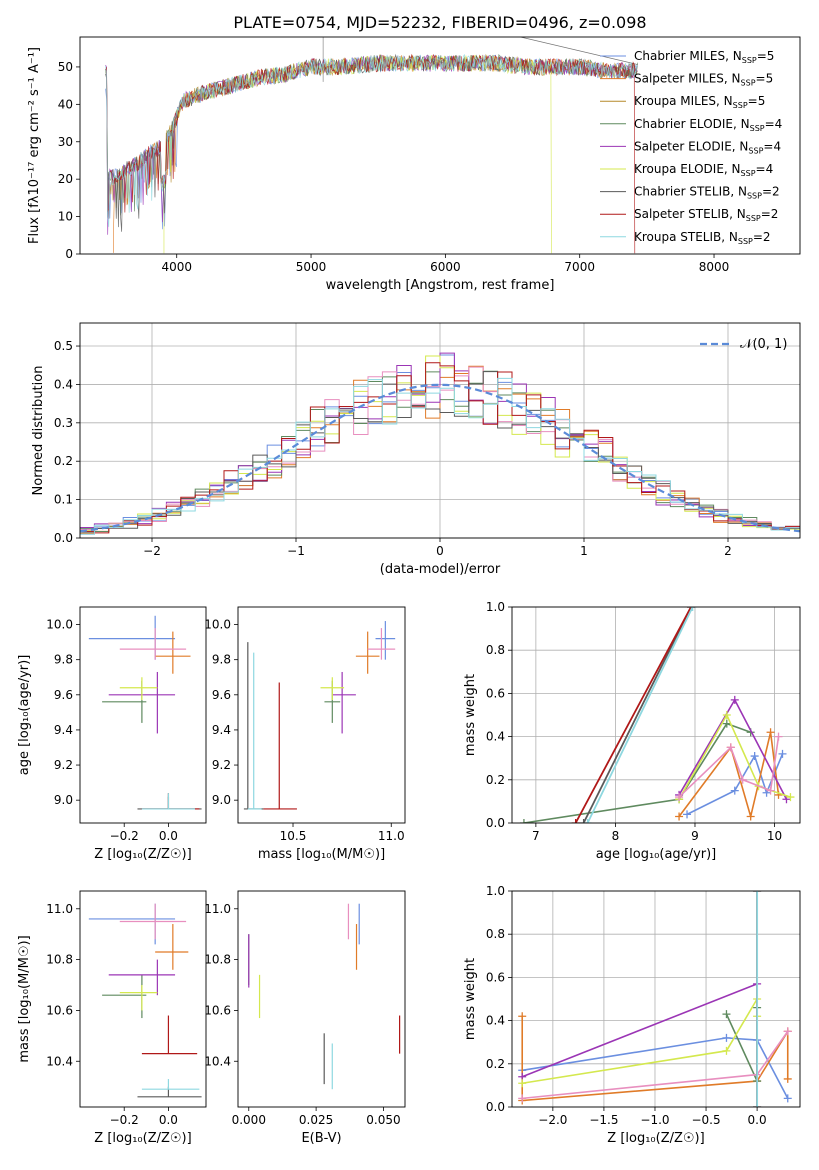  Describe the element at coordinates (656, 854) in the screenshot. I see `x-axis-label: age [log₁₀(age/yr)]` at that location.